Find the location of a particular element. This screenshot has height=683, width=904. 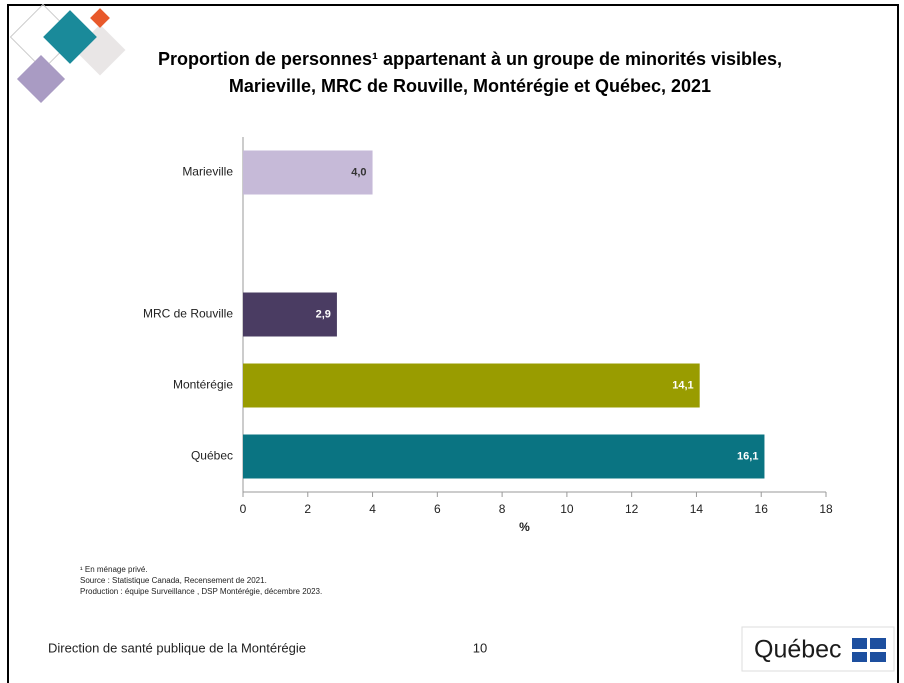

value-label: 4,0 is located at coordinates (358, 172).